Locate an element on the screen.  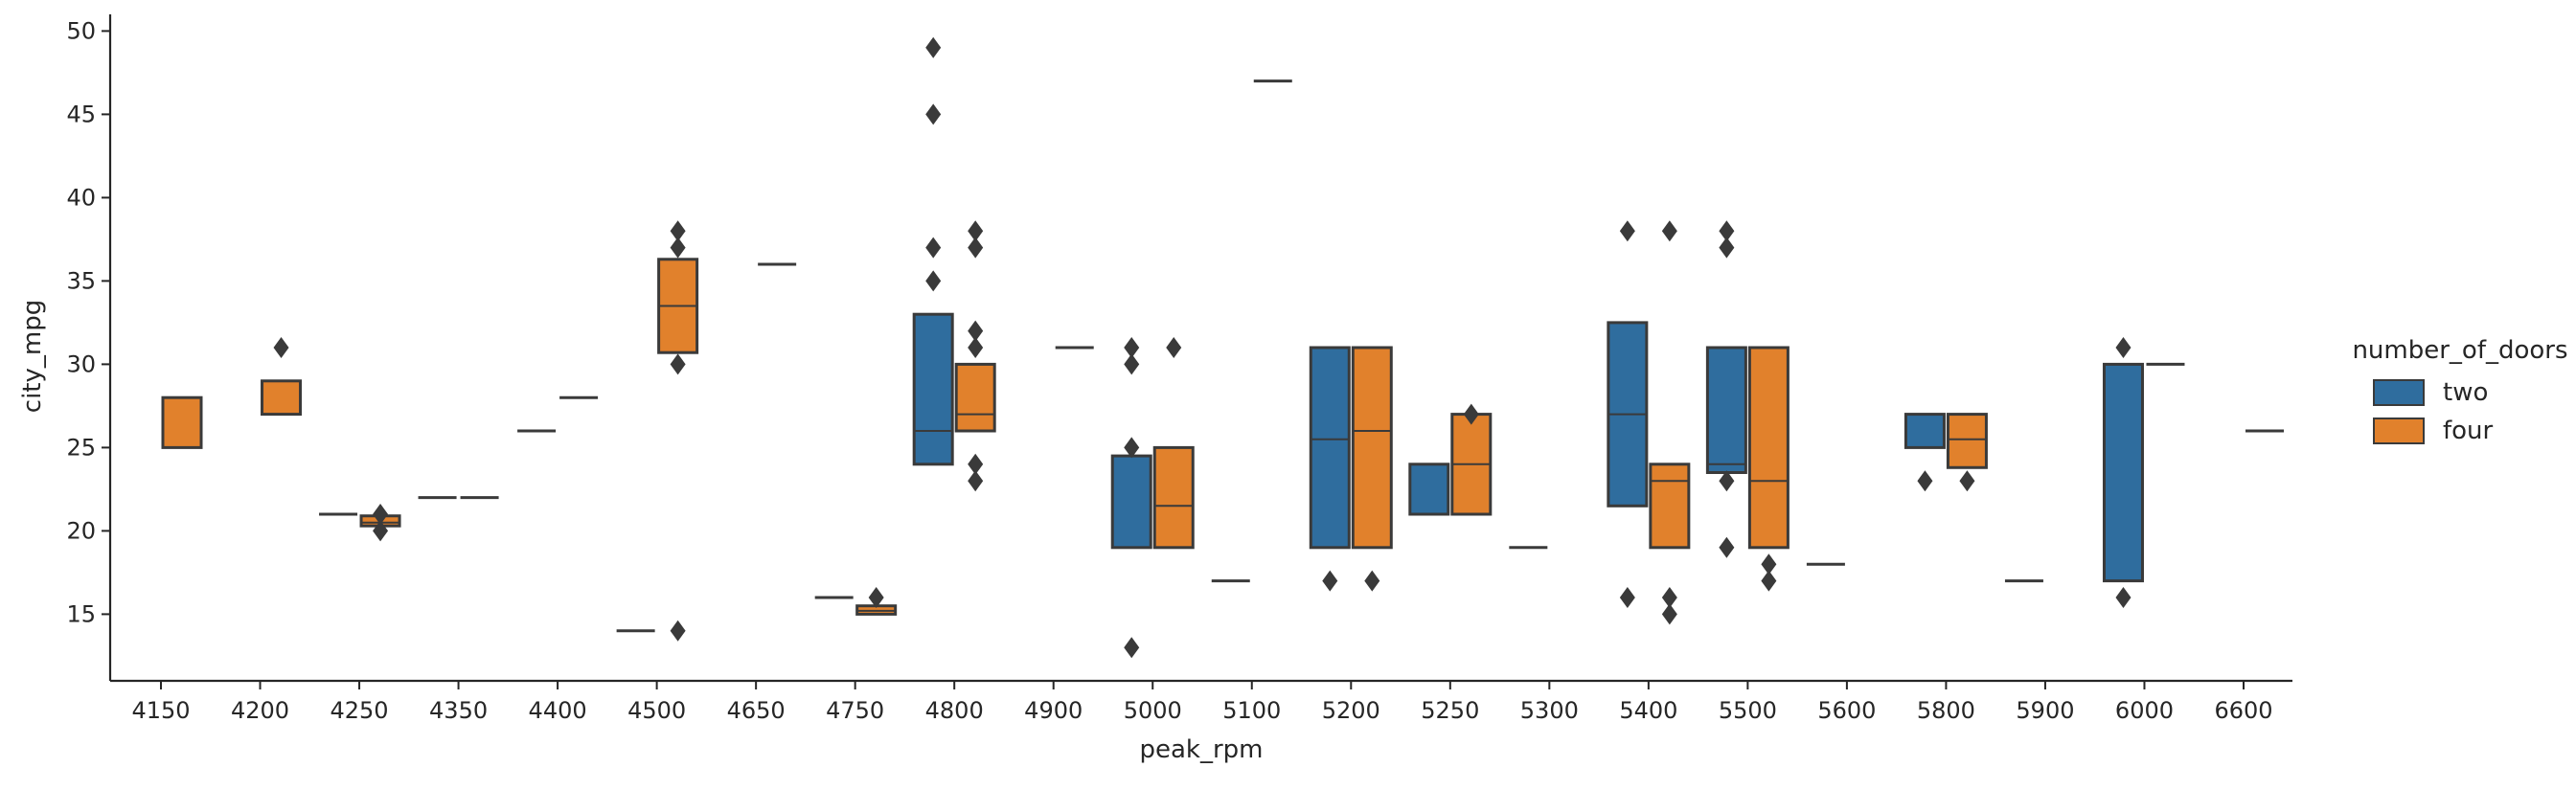
x-tick-label: 4800 is located at coordinates (954, 710).